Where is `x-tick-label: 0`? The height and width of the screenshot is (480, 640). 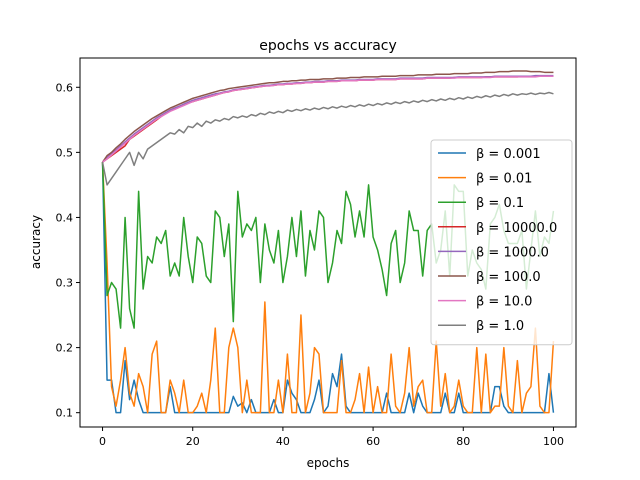 x-tick-label: 0 is located at coordinates (102, 441).